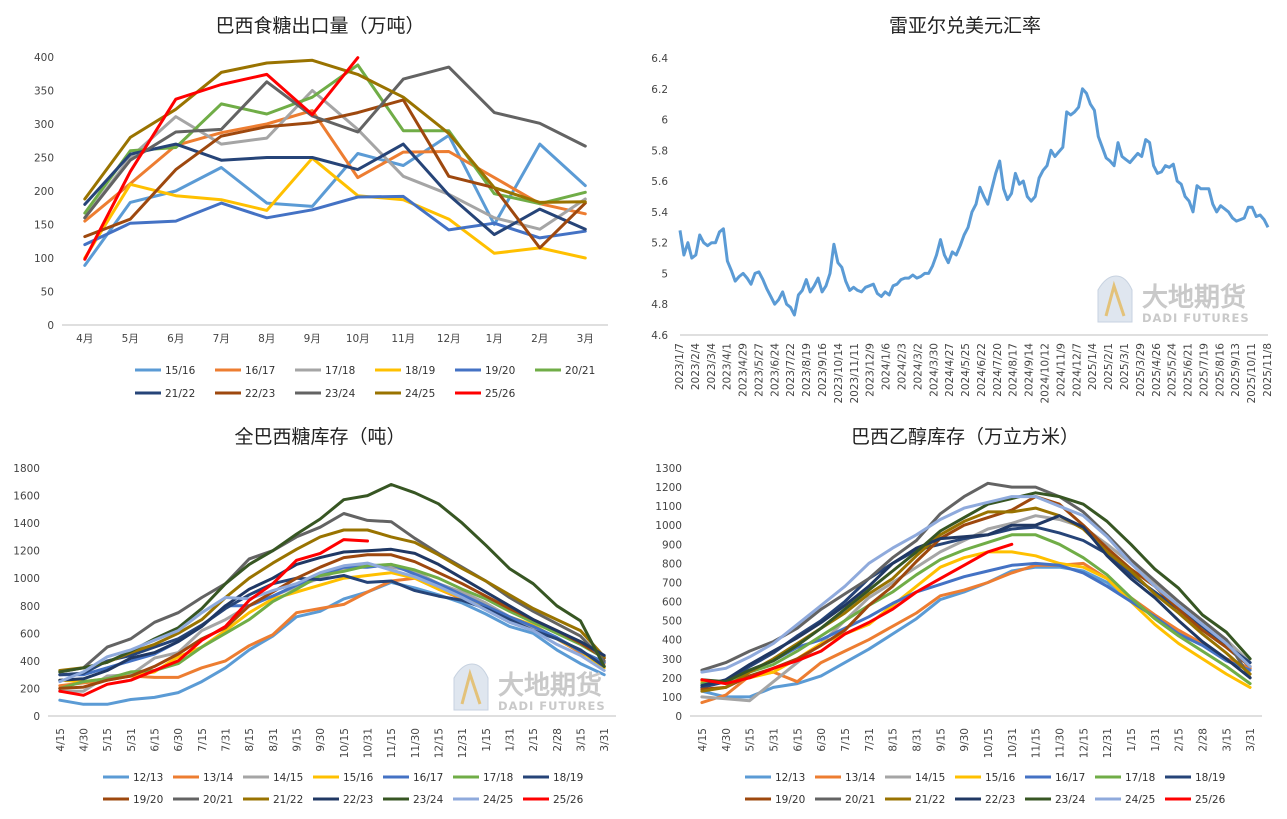 This screenshot has width=1287, height=819. Describe the element at coordinates (775, 370) in the screenshot. I see `x-tick-label: 2023/6/24` at that location.